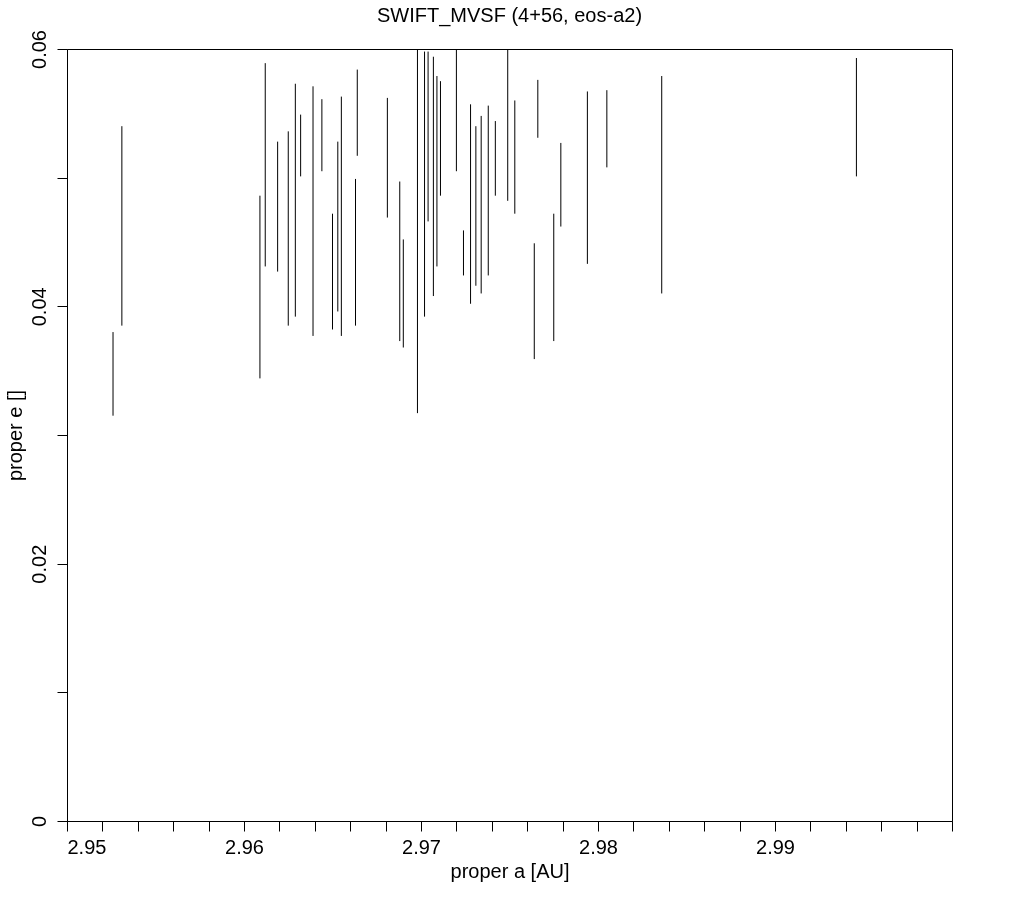 This screenshot has width=1021, height=919. Describe the element at coordinates (87, 846) in the screenshot. I see `x-tick-label: 2.95` at that location.